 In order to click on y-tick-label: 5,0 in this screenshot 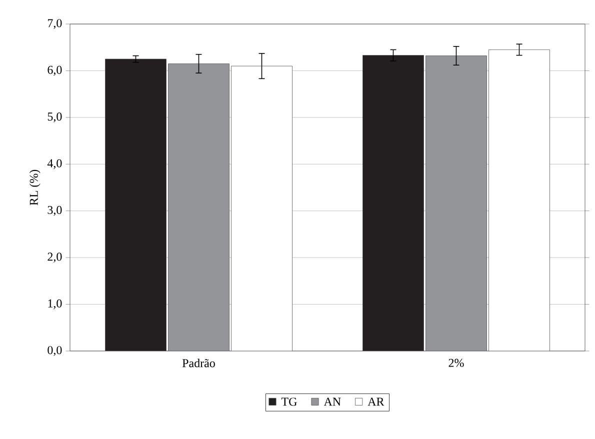, I will do `click(55, 117)`.